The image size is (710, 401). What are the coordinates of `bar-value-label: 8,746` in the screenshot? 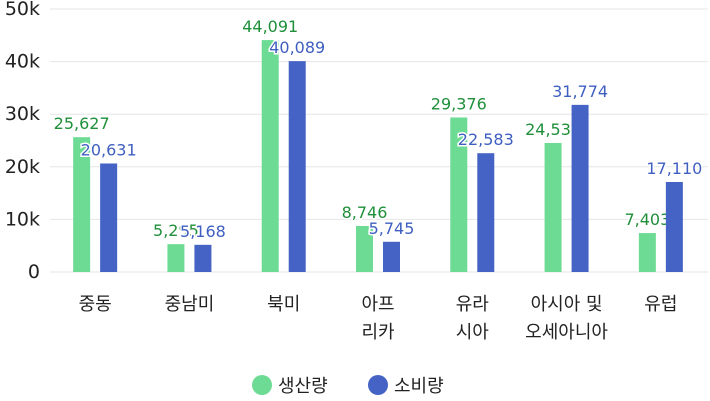 It's located at (365, 212).